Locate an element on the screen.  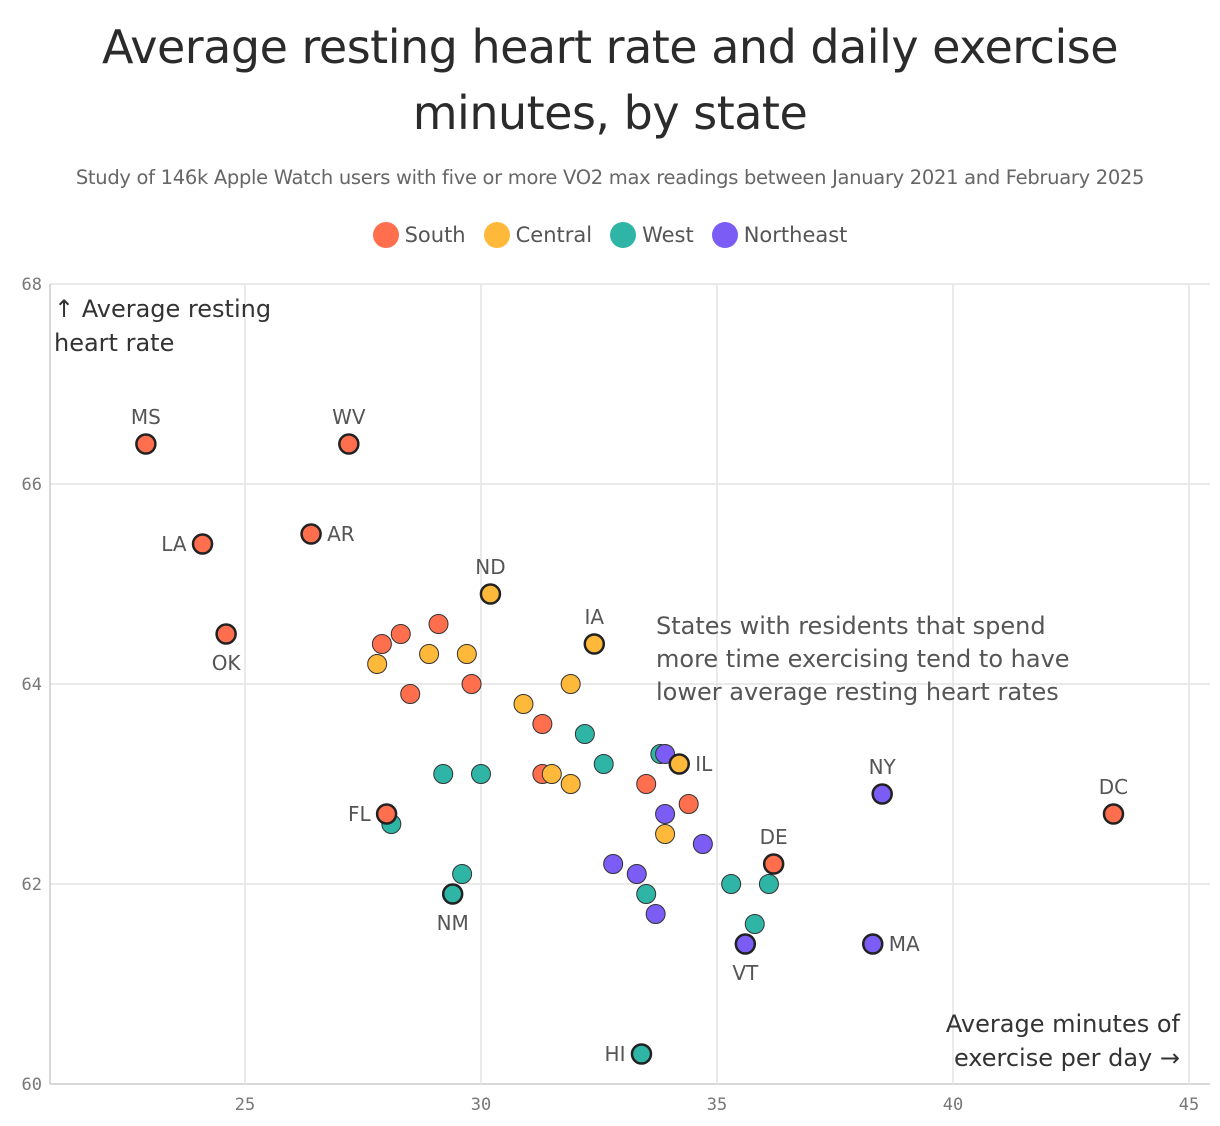
data-point-la is located at coordinates (202, 544).